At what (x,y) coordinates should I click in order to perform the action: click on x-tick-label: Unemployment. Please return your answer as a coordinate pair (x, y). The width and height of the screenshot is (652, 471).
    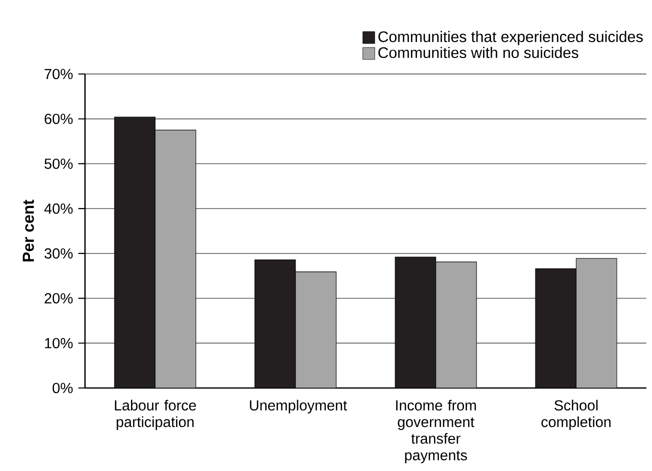
    Looking at the image, I should click on (298, 407).